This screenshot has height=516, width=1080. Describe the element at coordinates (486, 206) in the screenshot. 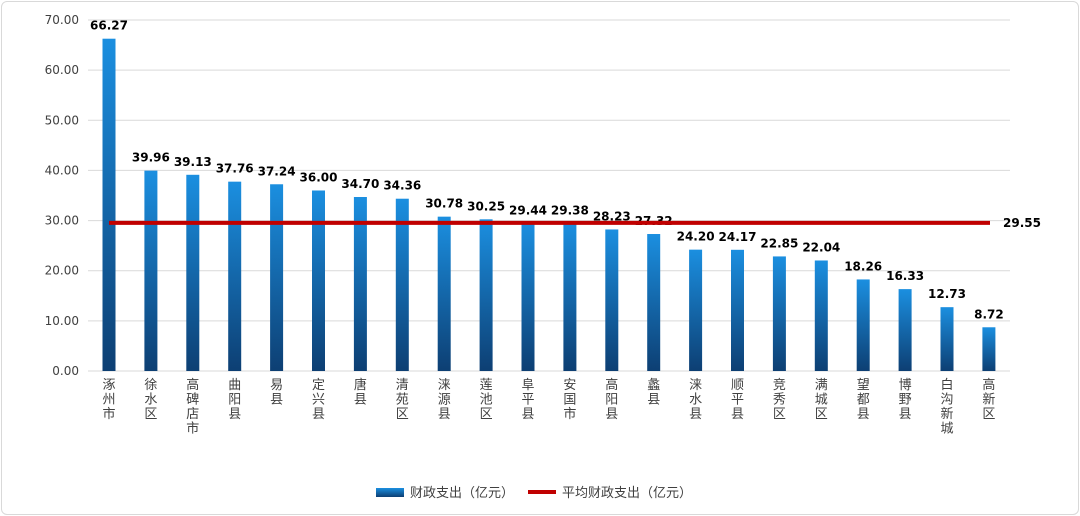

I see `data-label: 30.25` at that location.